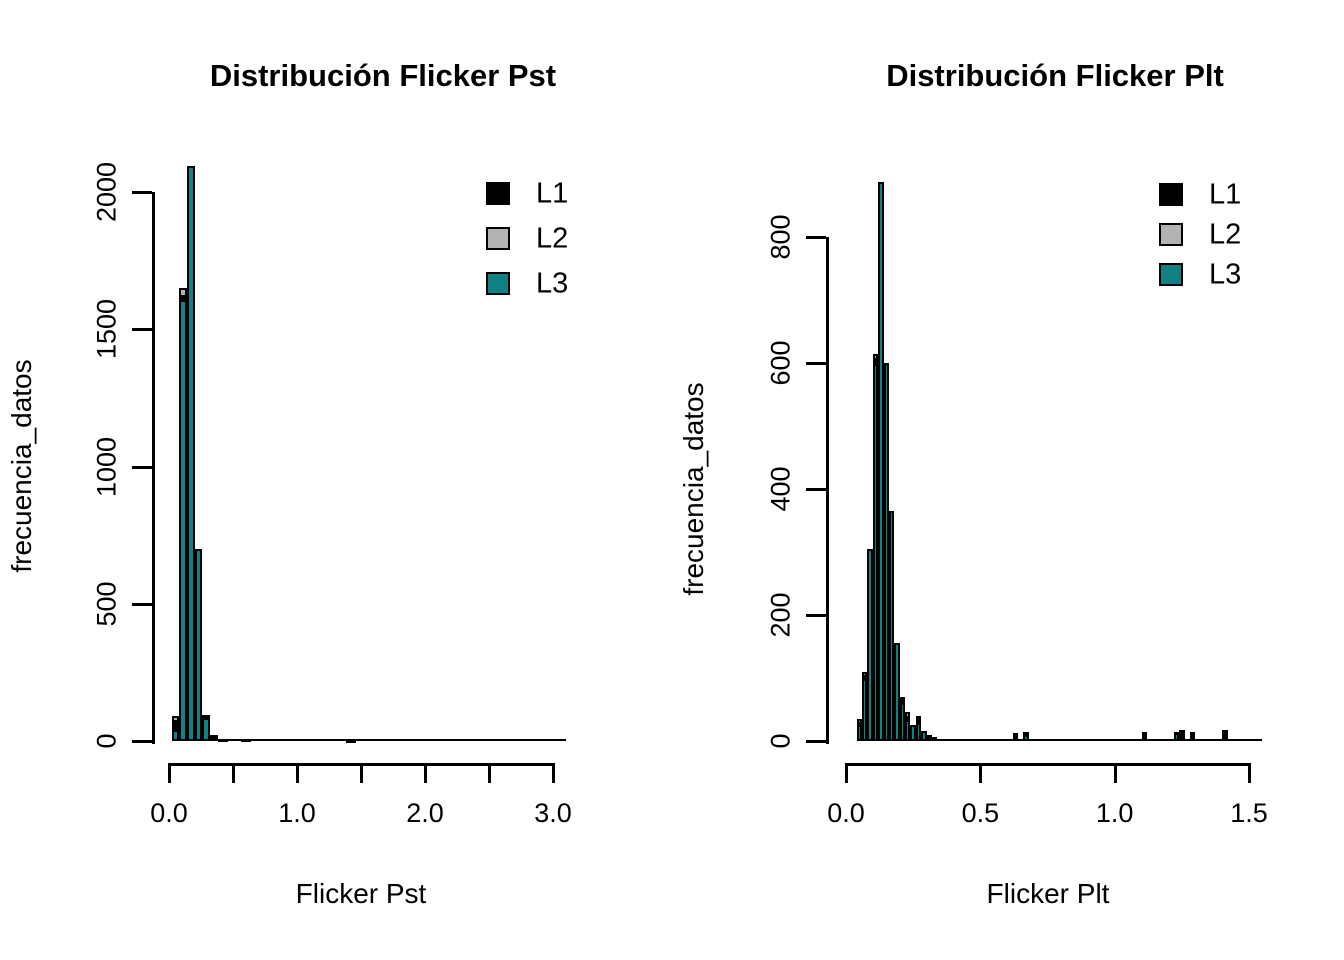  Describe the element at coordinates (780, 363) in the screenshot. I see `y-tick-label: 600` at that location.